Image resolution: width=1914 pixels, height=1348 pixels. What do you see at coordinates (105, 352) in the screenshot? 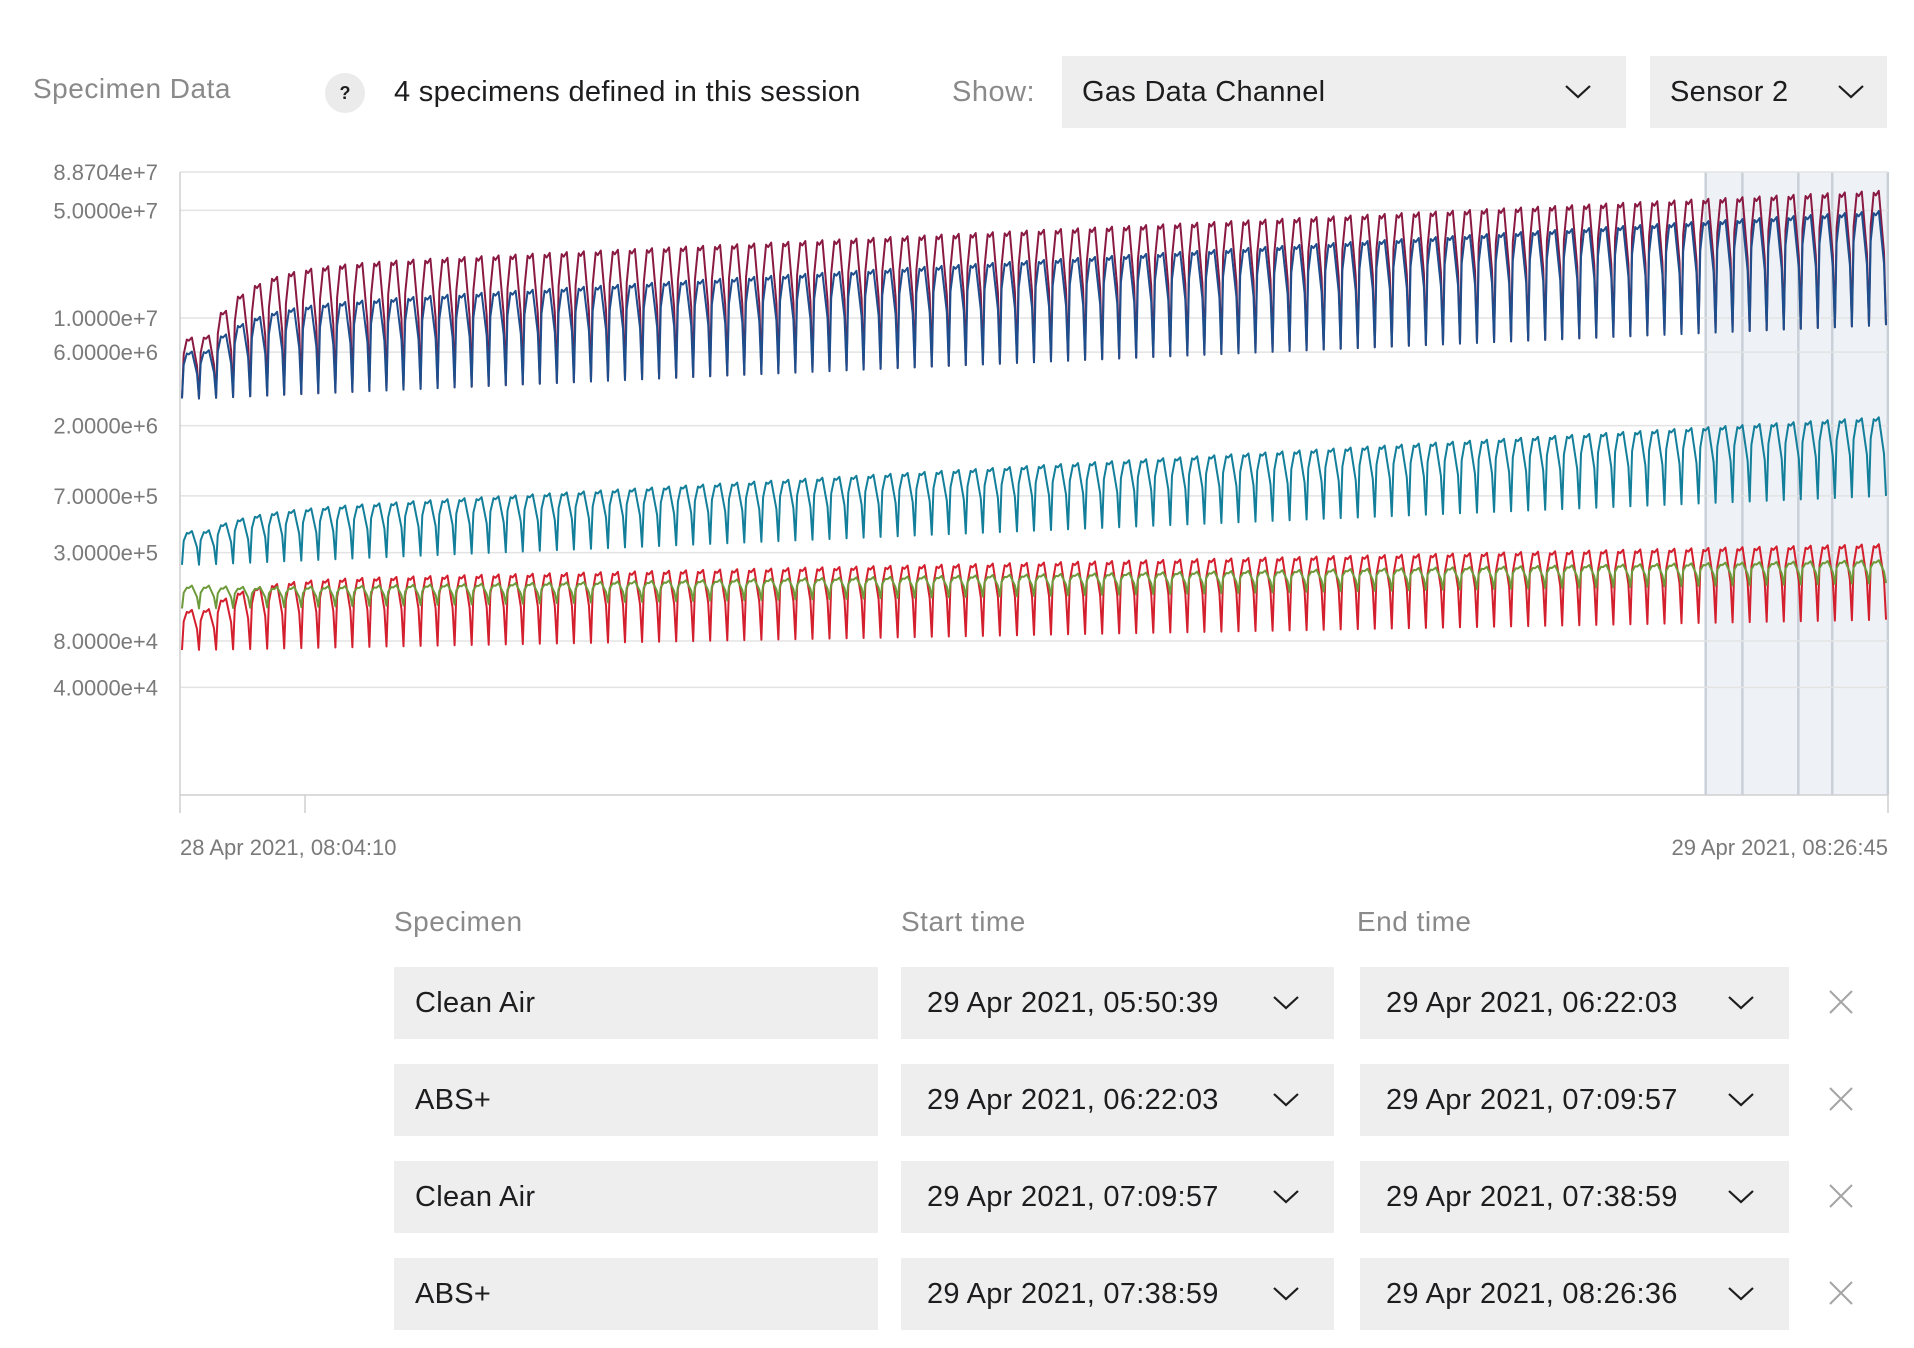
I see `y-tick-label: 6.0000e+6` at bounding box center [105, 352].